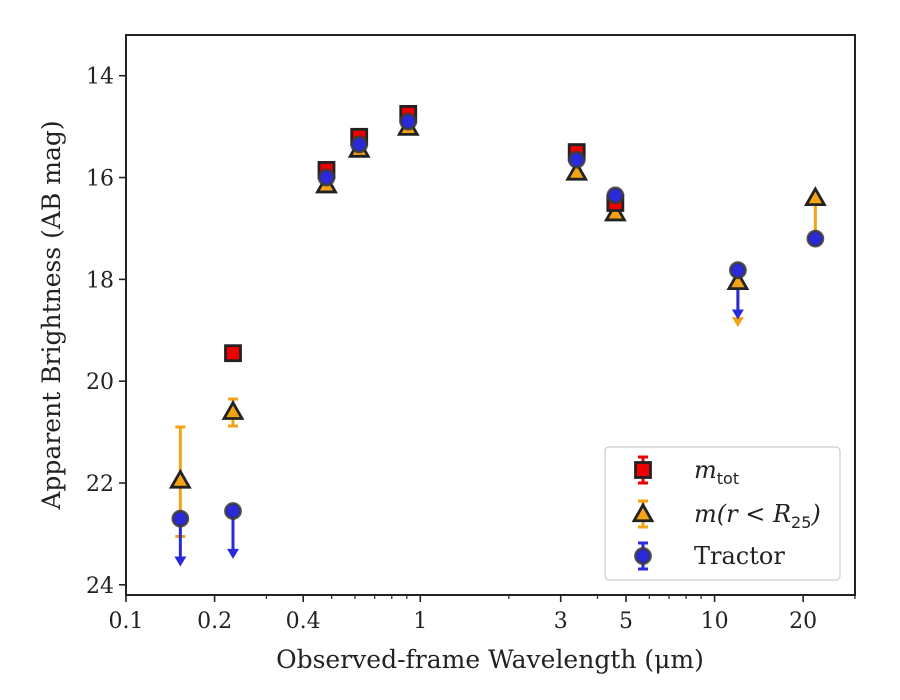 The width and height of the screenshot is (900, 700). I want to click on y-axis-label: Apparent Brightness (AB mag), so click(51, 315).